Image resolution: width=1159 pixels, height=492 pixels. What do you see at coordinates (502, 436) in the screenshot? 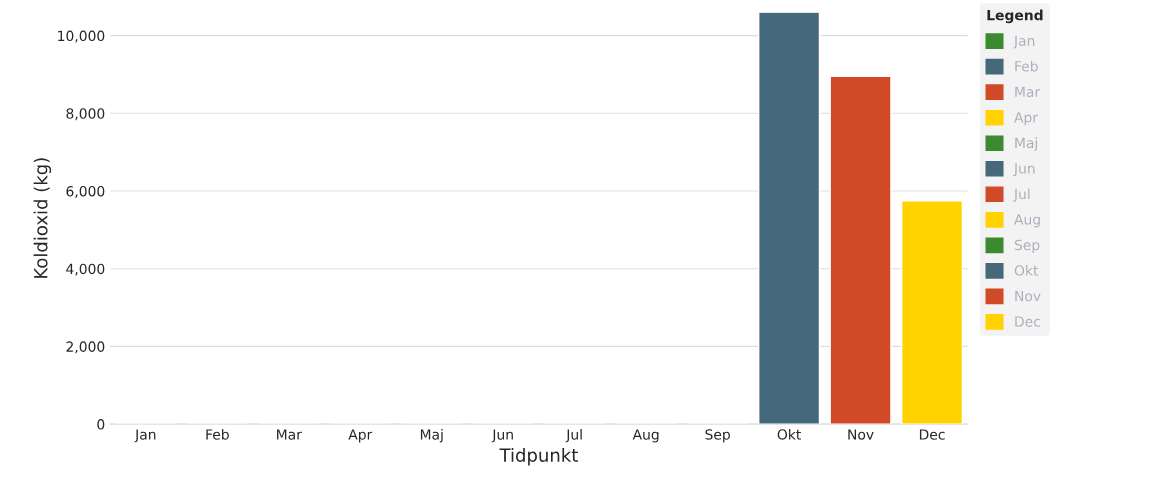
I see `x-tick-label: Jun` at bounding box center [502, 436].